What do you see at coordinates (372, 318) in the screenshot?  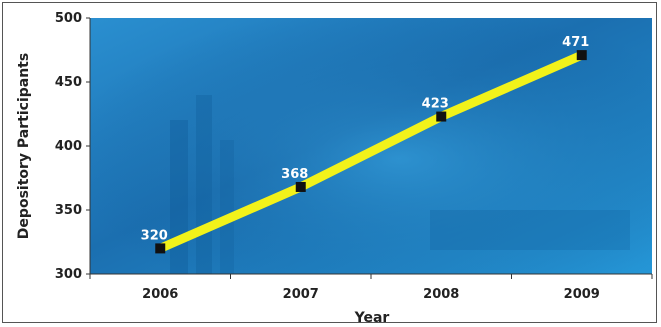 I see `x-axis-title: Year` at bounding box center [372, 318].